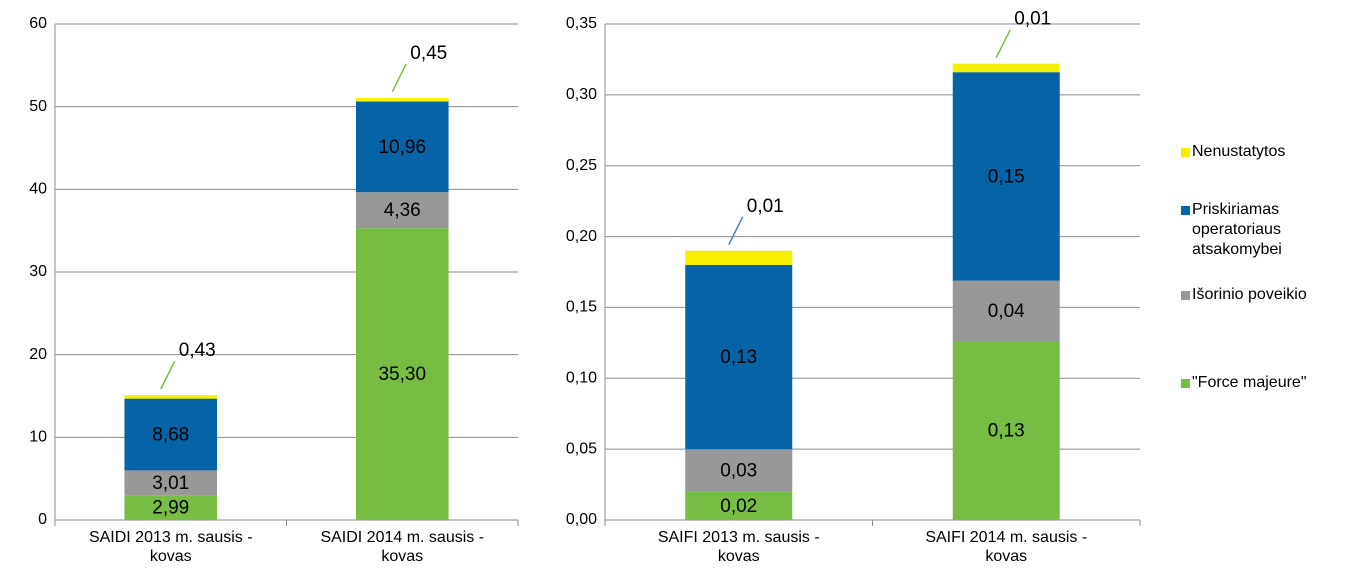 This screenshot has width=1364, height=579. Describe the element at coordinates (1239, 151) in the screenshot. I see `legend-label: Nenustatytos` at that location.